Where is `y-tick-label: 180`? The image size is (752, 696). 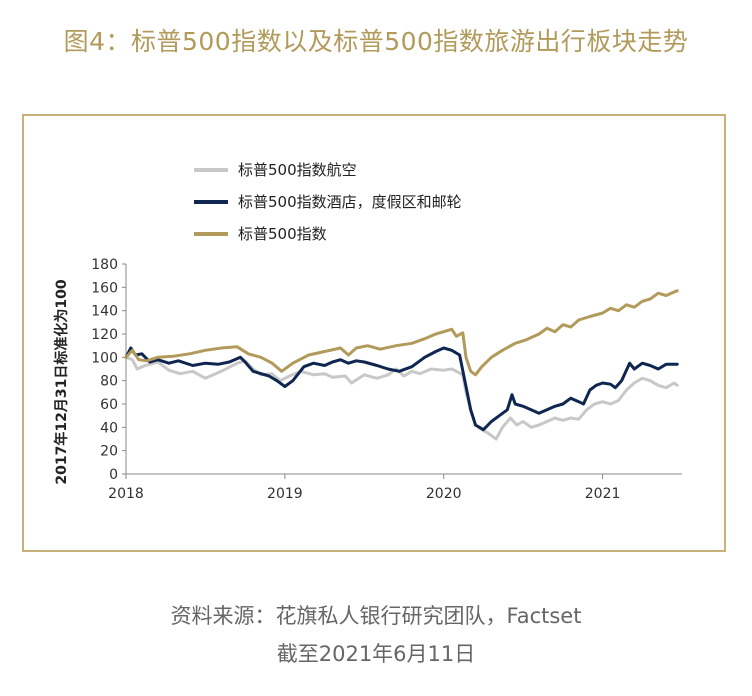
y-tick-label: 180 is located at coordinates (104, 265).